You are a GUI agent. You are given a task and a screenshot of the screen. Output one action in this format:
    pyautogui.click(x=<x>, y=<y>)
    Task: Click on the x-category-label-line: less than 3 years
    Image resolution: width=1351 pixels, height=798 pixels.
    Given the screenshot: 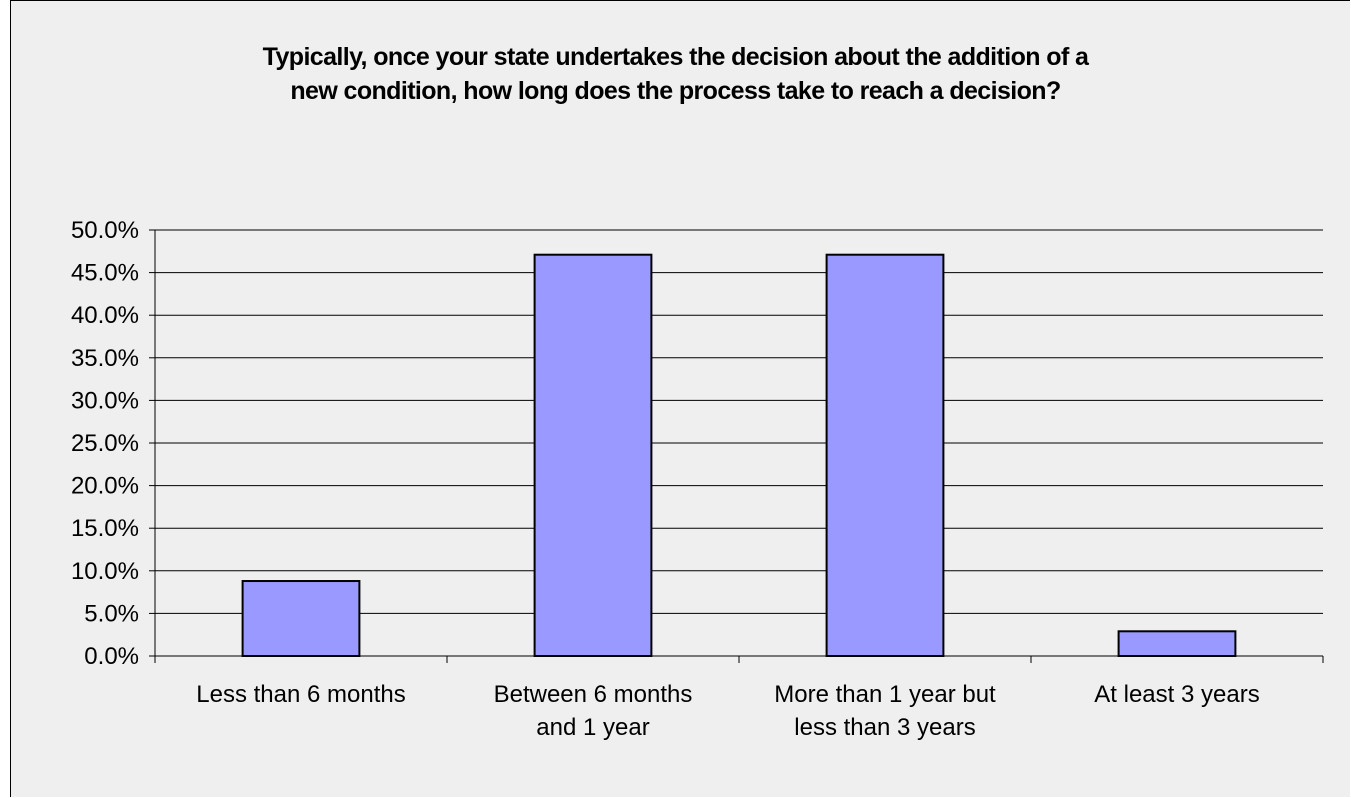 What is the action you would take?
    pyautogui.click(x=884, y=727)
    